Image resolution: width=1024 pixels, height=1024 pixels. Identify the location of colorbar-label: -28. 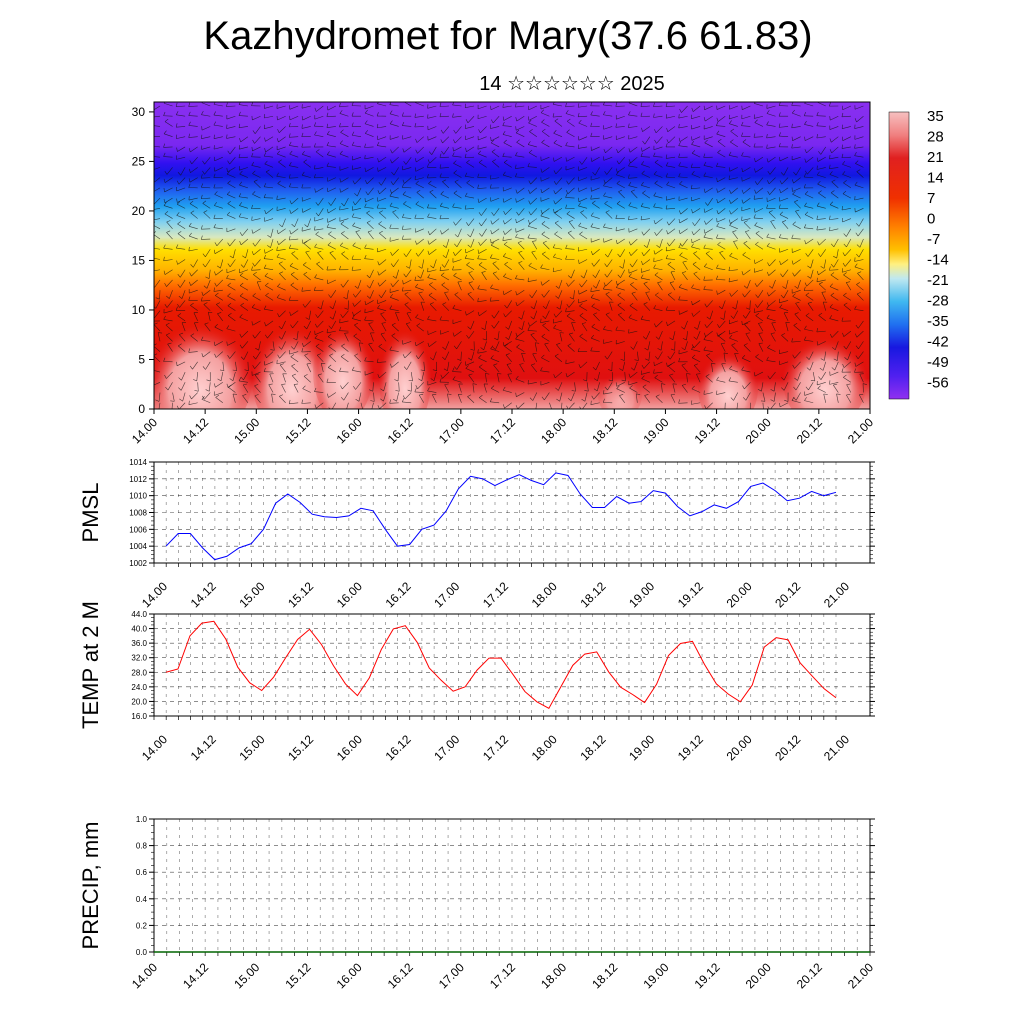
(938, 301).